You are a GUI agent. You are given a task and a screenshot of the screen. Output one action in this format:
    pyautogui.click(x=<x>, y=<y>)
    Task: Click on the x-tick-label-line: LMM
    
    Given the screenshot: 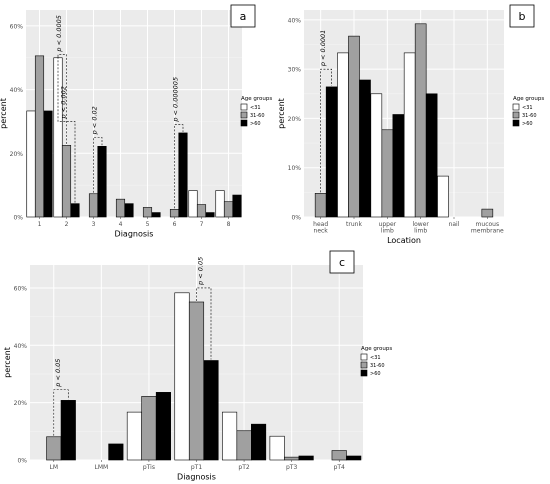 What is the action you would take?
    pyautogui.click(x=102, y=467)
    